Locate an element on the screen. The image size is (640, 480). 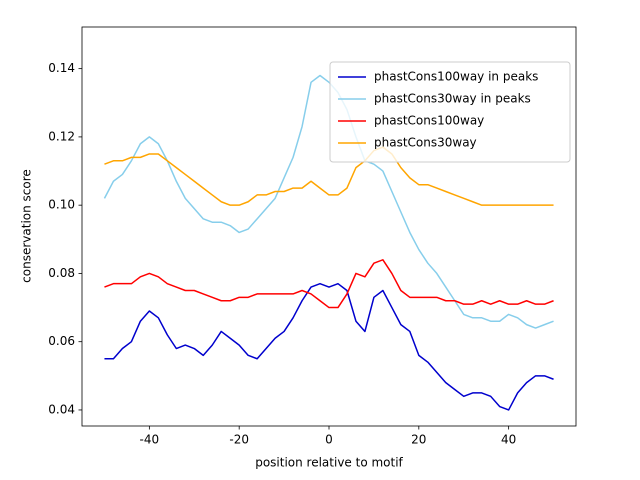
x-tick-label: 20 is located at coordinates (418, 440).